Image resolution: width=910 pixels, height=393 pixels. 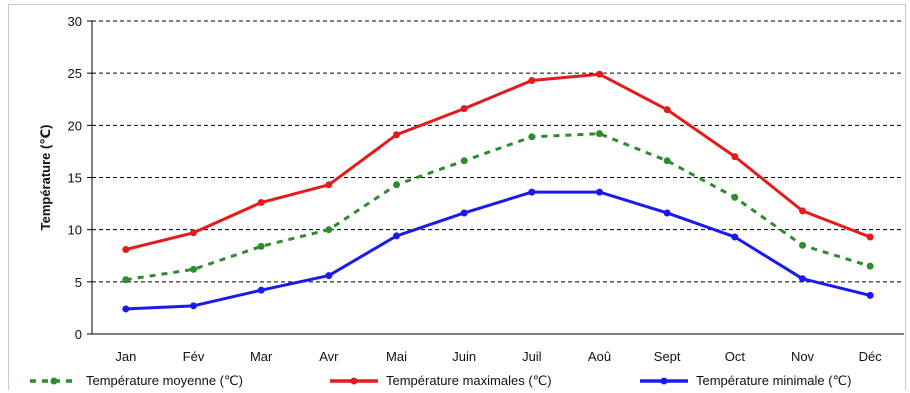 What do you see at coordinates (599, 356) in the screenshot?
I see `x-tick-label-7: Aoû` at bounding box center [599, 356].